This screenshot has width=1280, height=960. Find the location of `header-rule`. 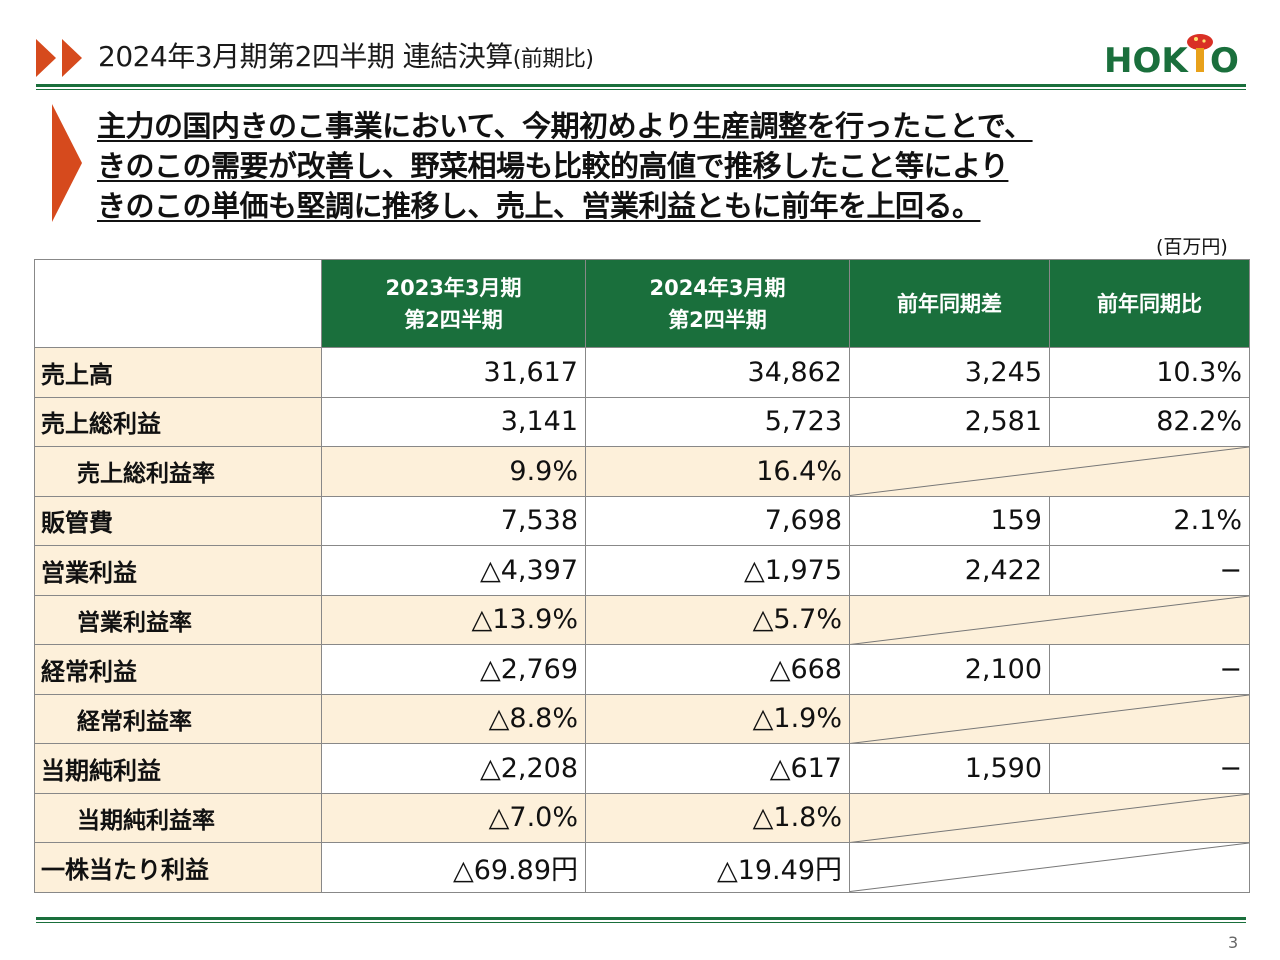

header-rule is located at coordinates (641, 85).